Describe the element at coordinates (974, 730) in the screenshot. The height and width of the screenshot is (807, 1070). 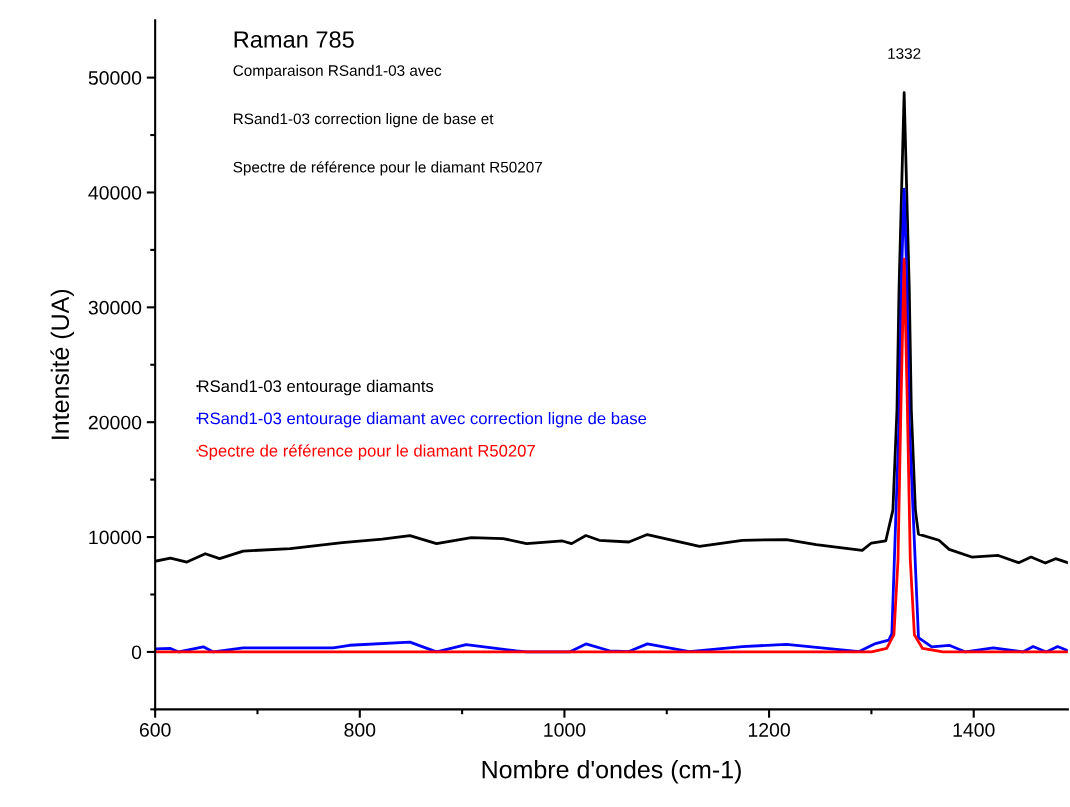
I see `x-tick-label: 1400` at that location.